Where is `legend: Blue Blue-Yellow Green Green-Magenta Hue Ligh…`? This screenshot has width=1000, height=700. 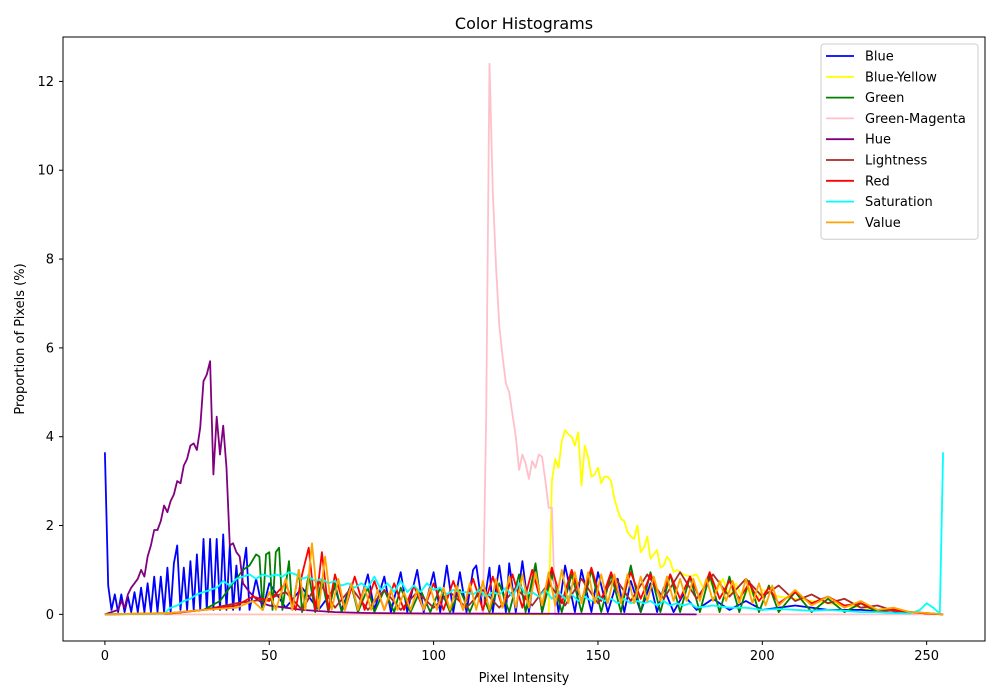 legend: Blue Blue-Yellow Green Green-Magenta Hue Ligh… is located at coordinates (899, 141).